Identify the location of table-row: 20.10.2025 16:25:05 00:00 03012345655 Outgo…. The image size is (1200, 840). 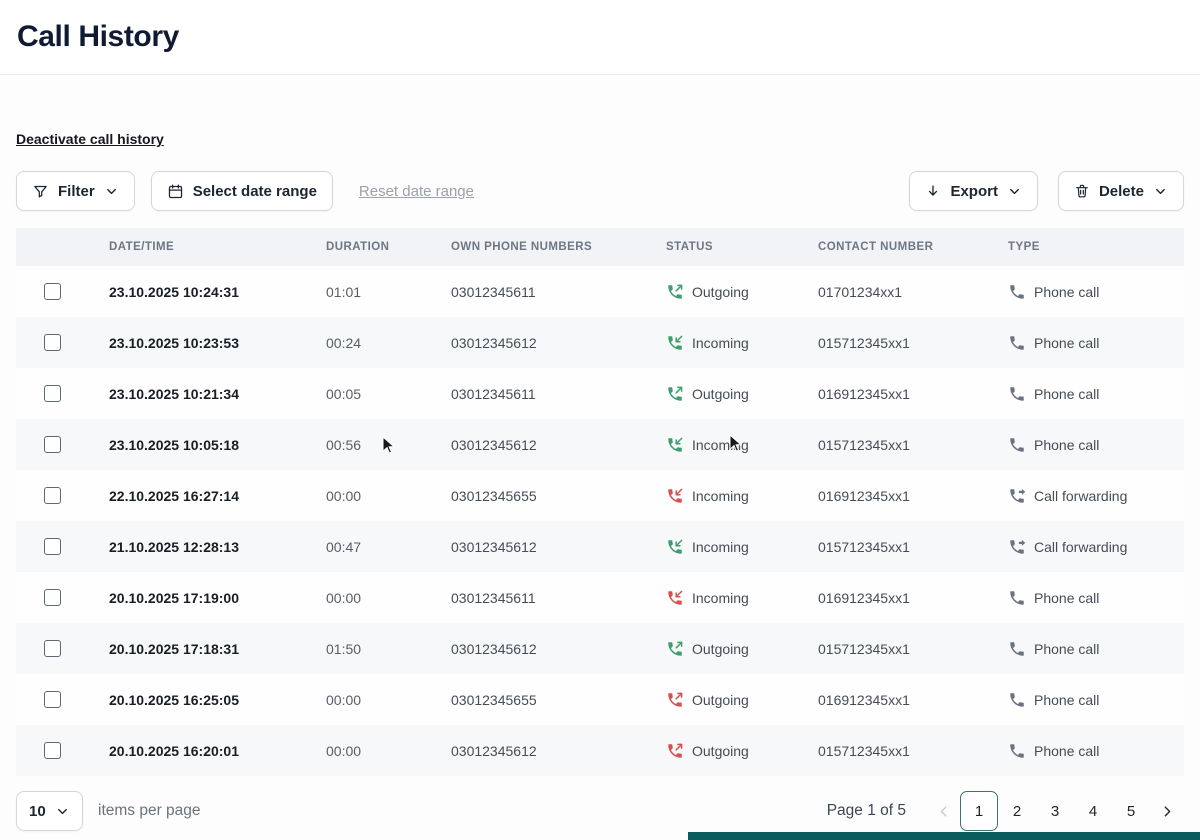
(600, 699).